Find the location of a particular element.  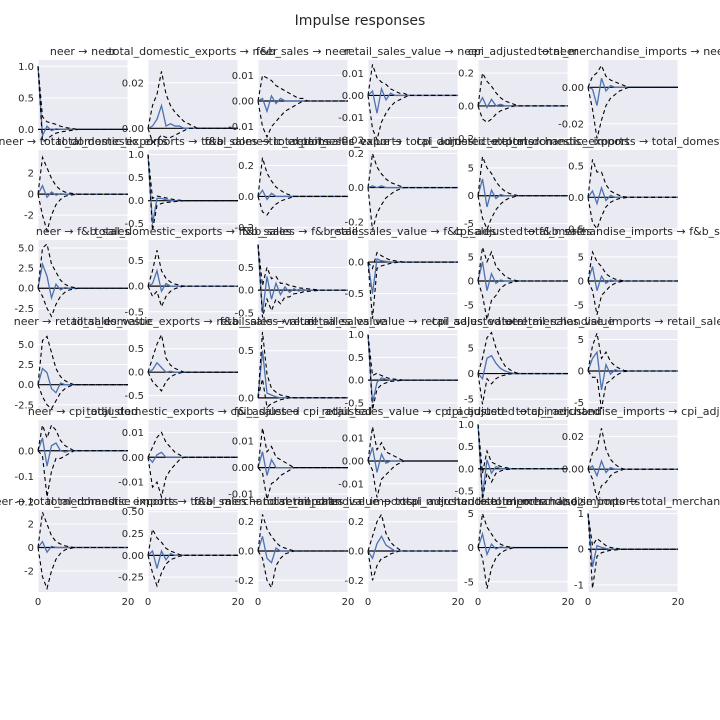

y-tick-label: 0.50 is located at coordinates (133, 512).